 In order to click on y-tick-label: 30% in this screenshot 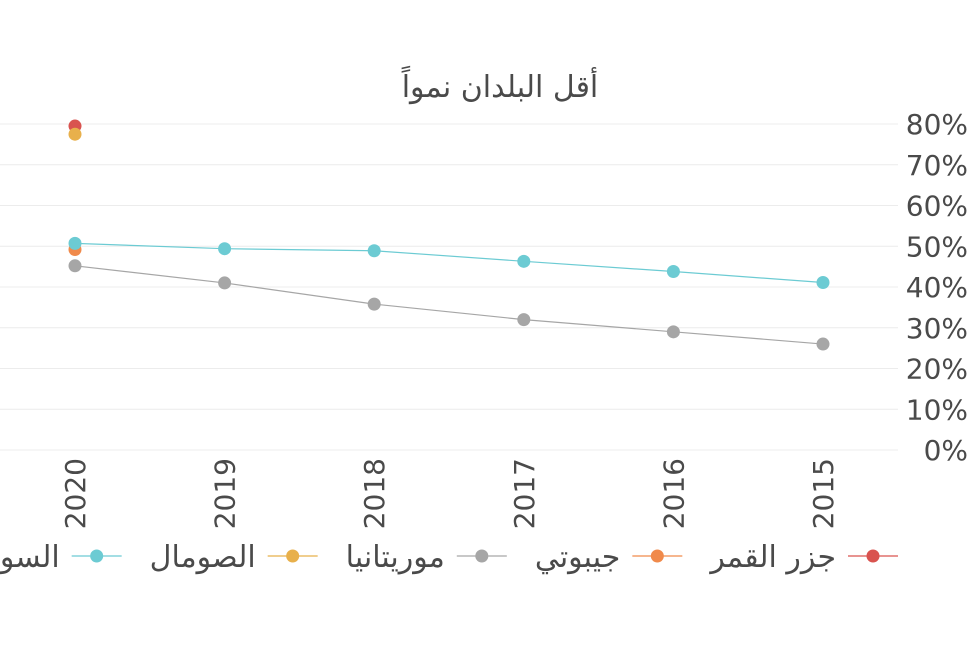, I will do `click(937, 328)`.